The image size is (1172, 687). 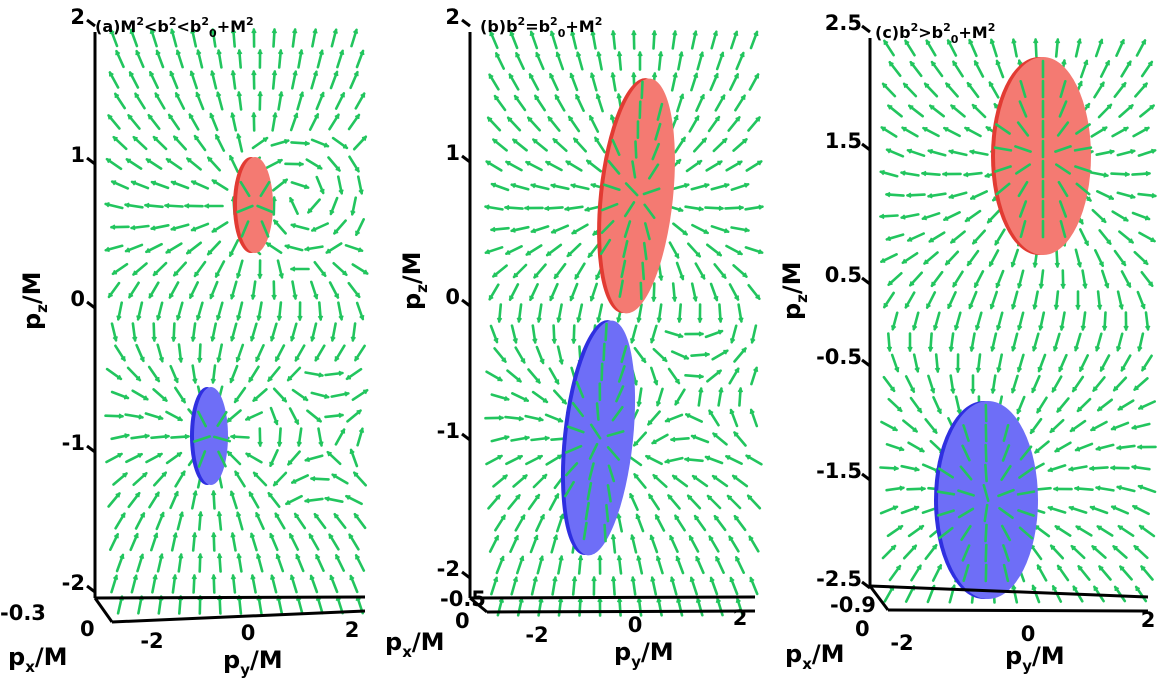 I want to click on z-tick-mark, so click(x=91, y=161).